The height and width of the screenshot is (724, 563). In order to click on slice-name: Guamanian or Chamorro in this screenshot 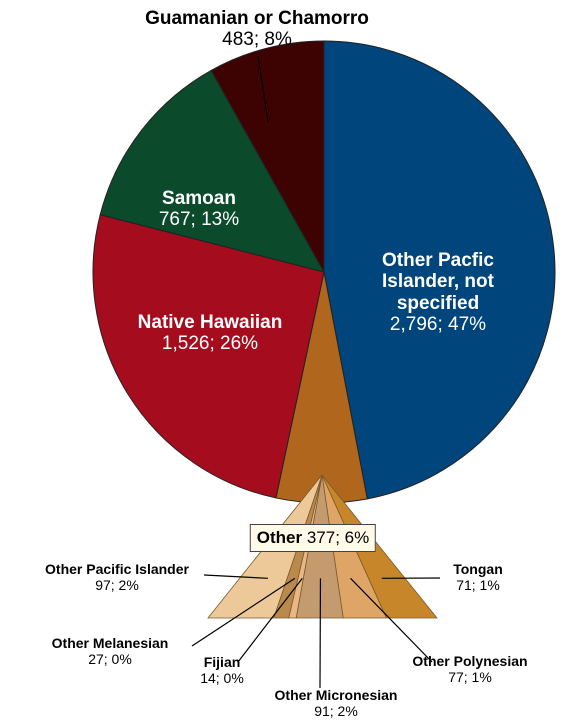, I will do `click(257, 18)`.